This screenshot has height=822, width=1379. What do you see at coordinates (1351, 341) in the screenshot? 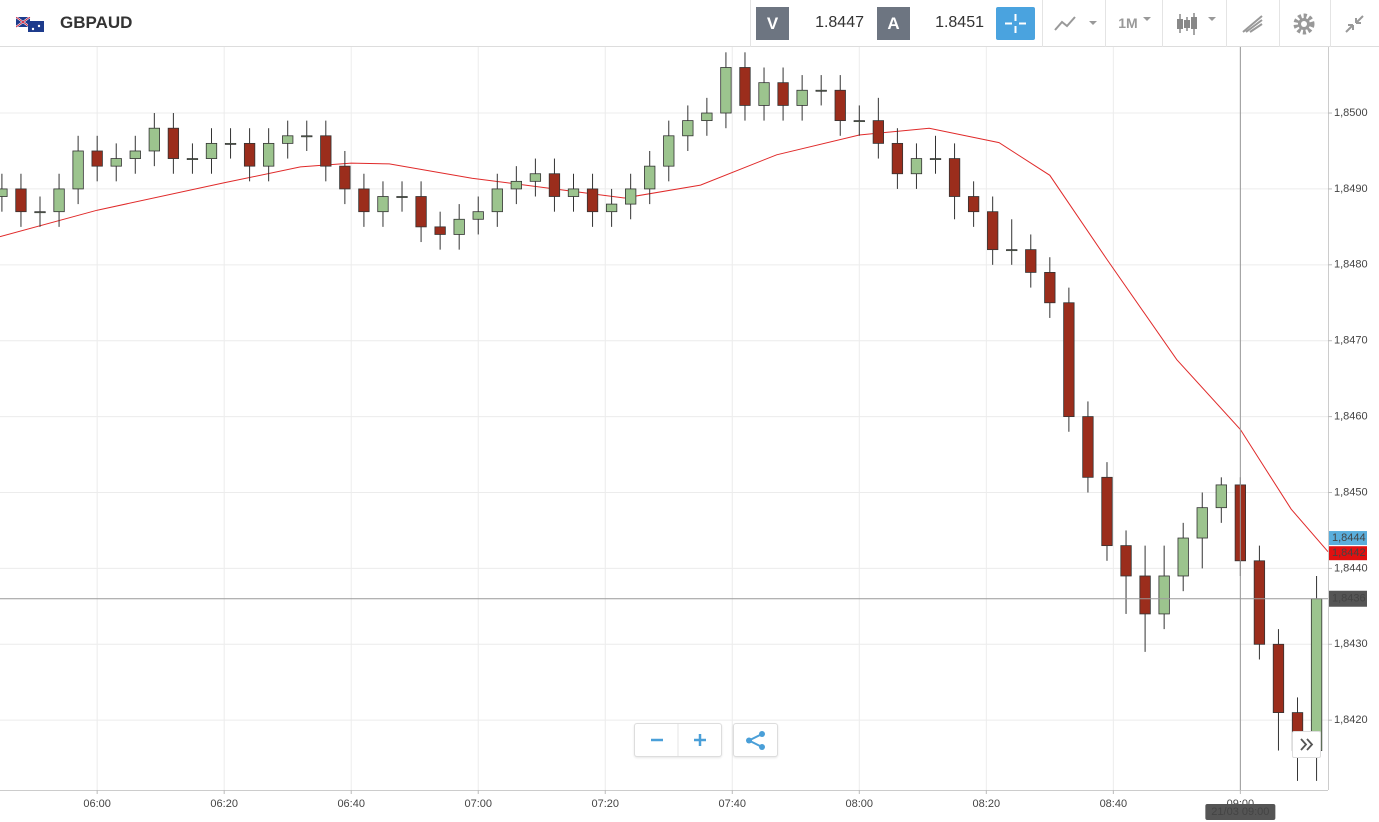
I see `y-tick-label: 1,8470` at bounding box center [1351, 341].